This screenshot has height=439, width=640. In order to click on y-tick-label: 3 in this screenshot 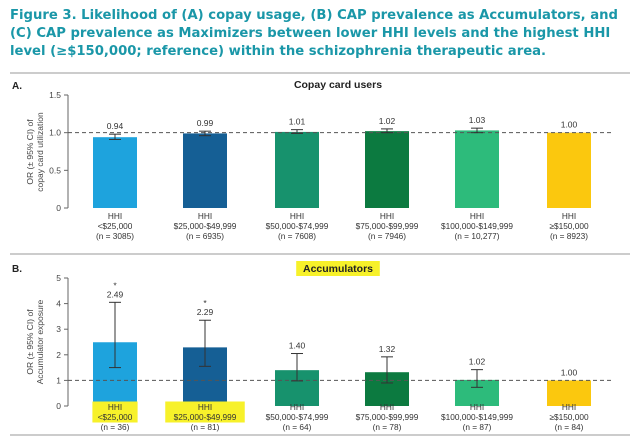, I will do `click(58, 329)`.